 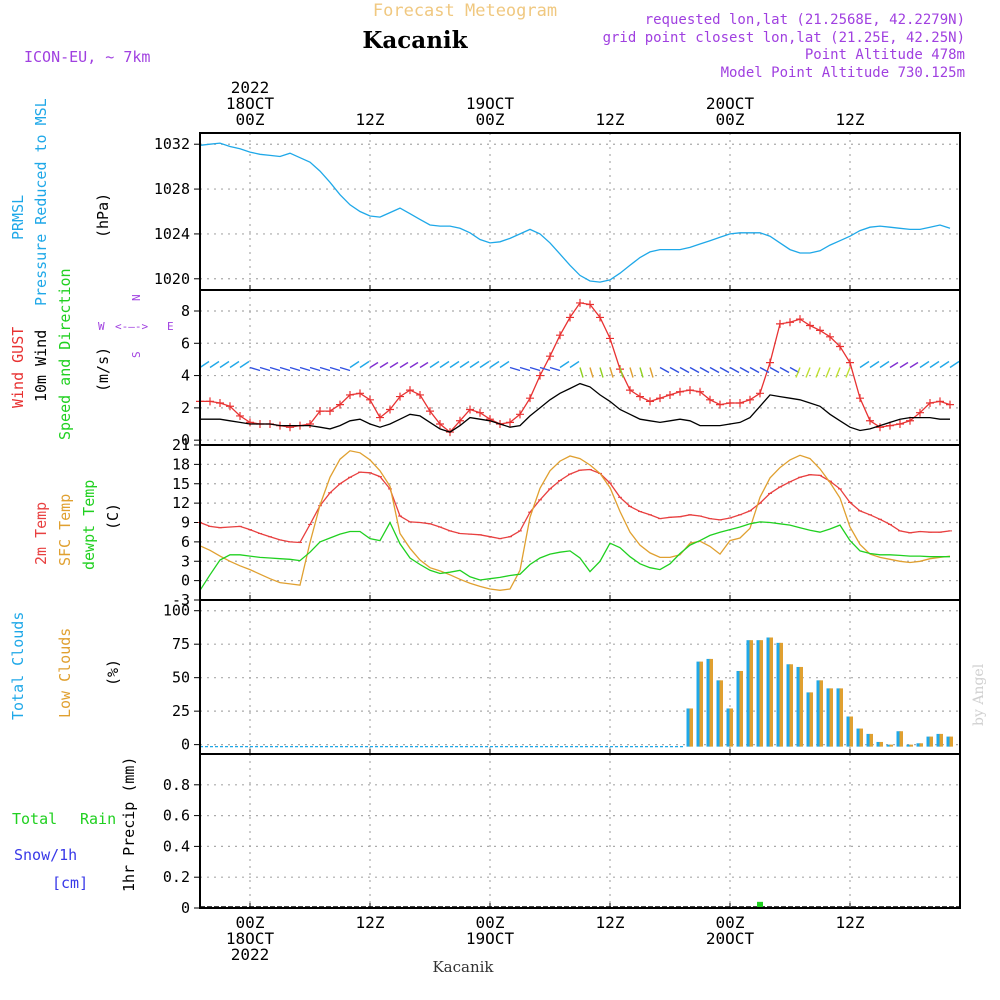 I want to click on temp-dewpt-label: dewpt Temp, so click(x=89, y=525).